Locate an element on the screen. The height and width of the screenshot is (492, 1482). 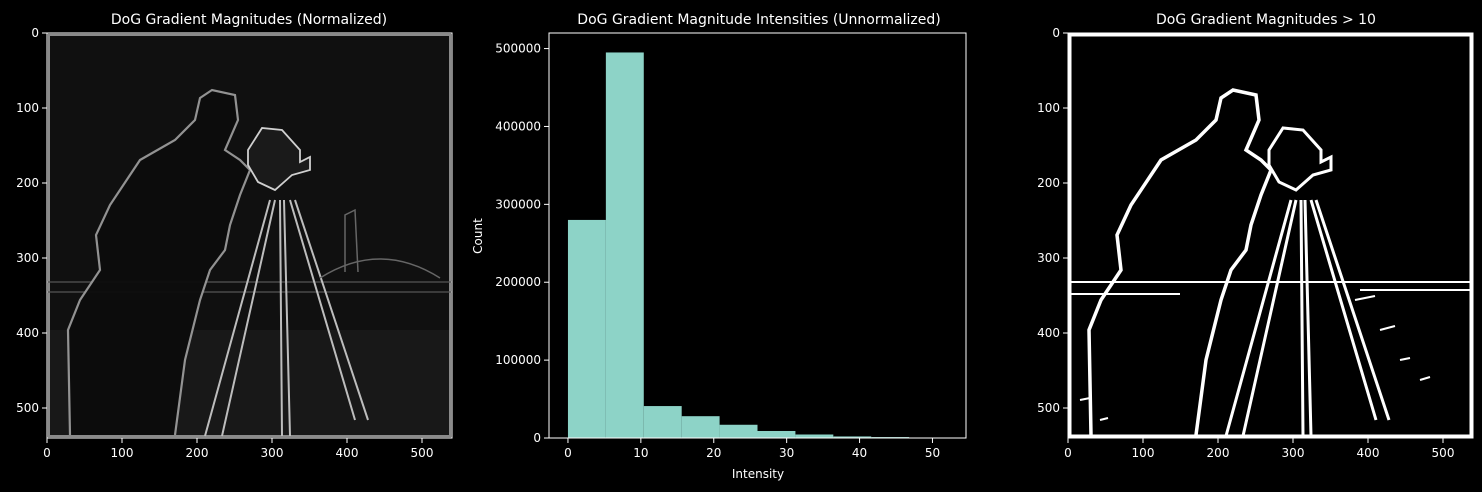
histogram-y-tick-label: 300000 is located at coordinates (518, 204).